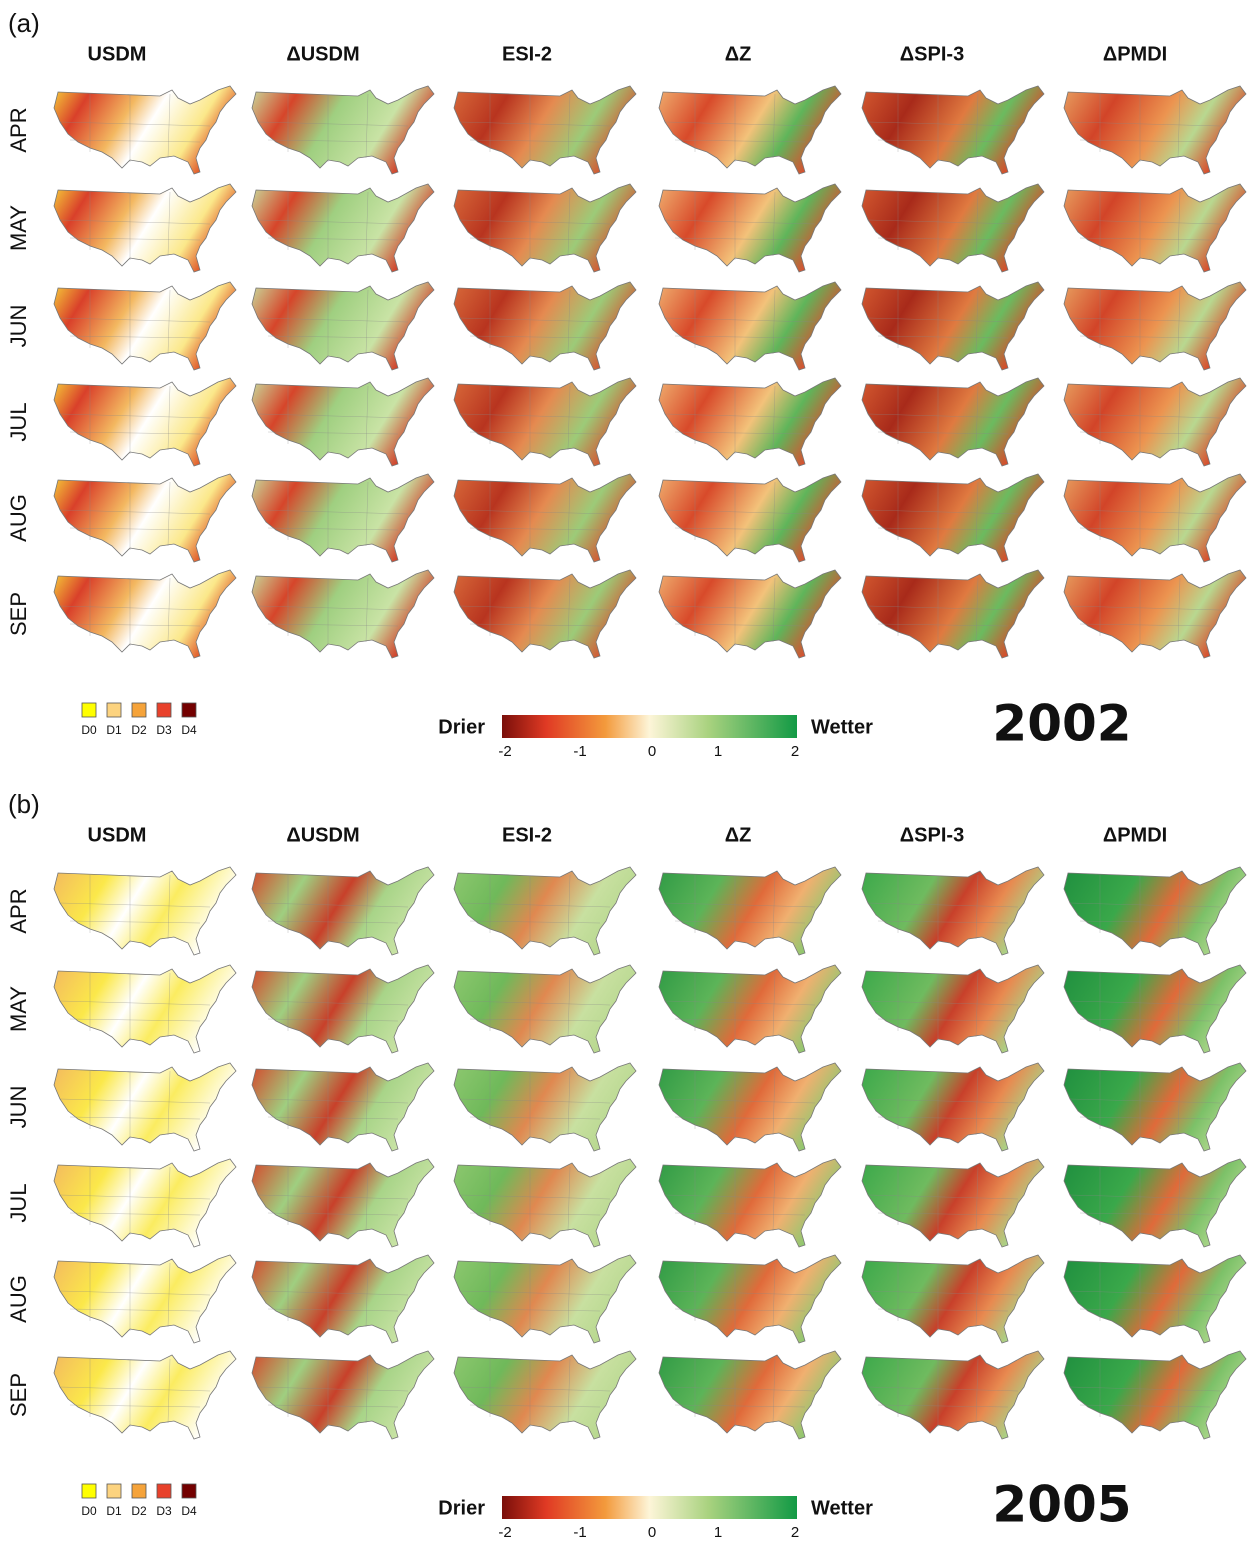 The image size is (1256, 1547). Describe the element at coordinates (114, 1491) in the screenshot. I see `legend-swatch` at that location.